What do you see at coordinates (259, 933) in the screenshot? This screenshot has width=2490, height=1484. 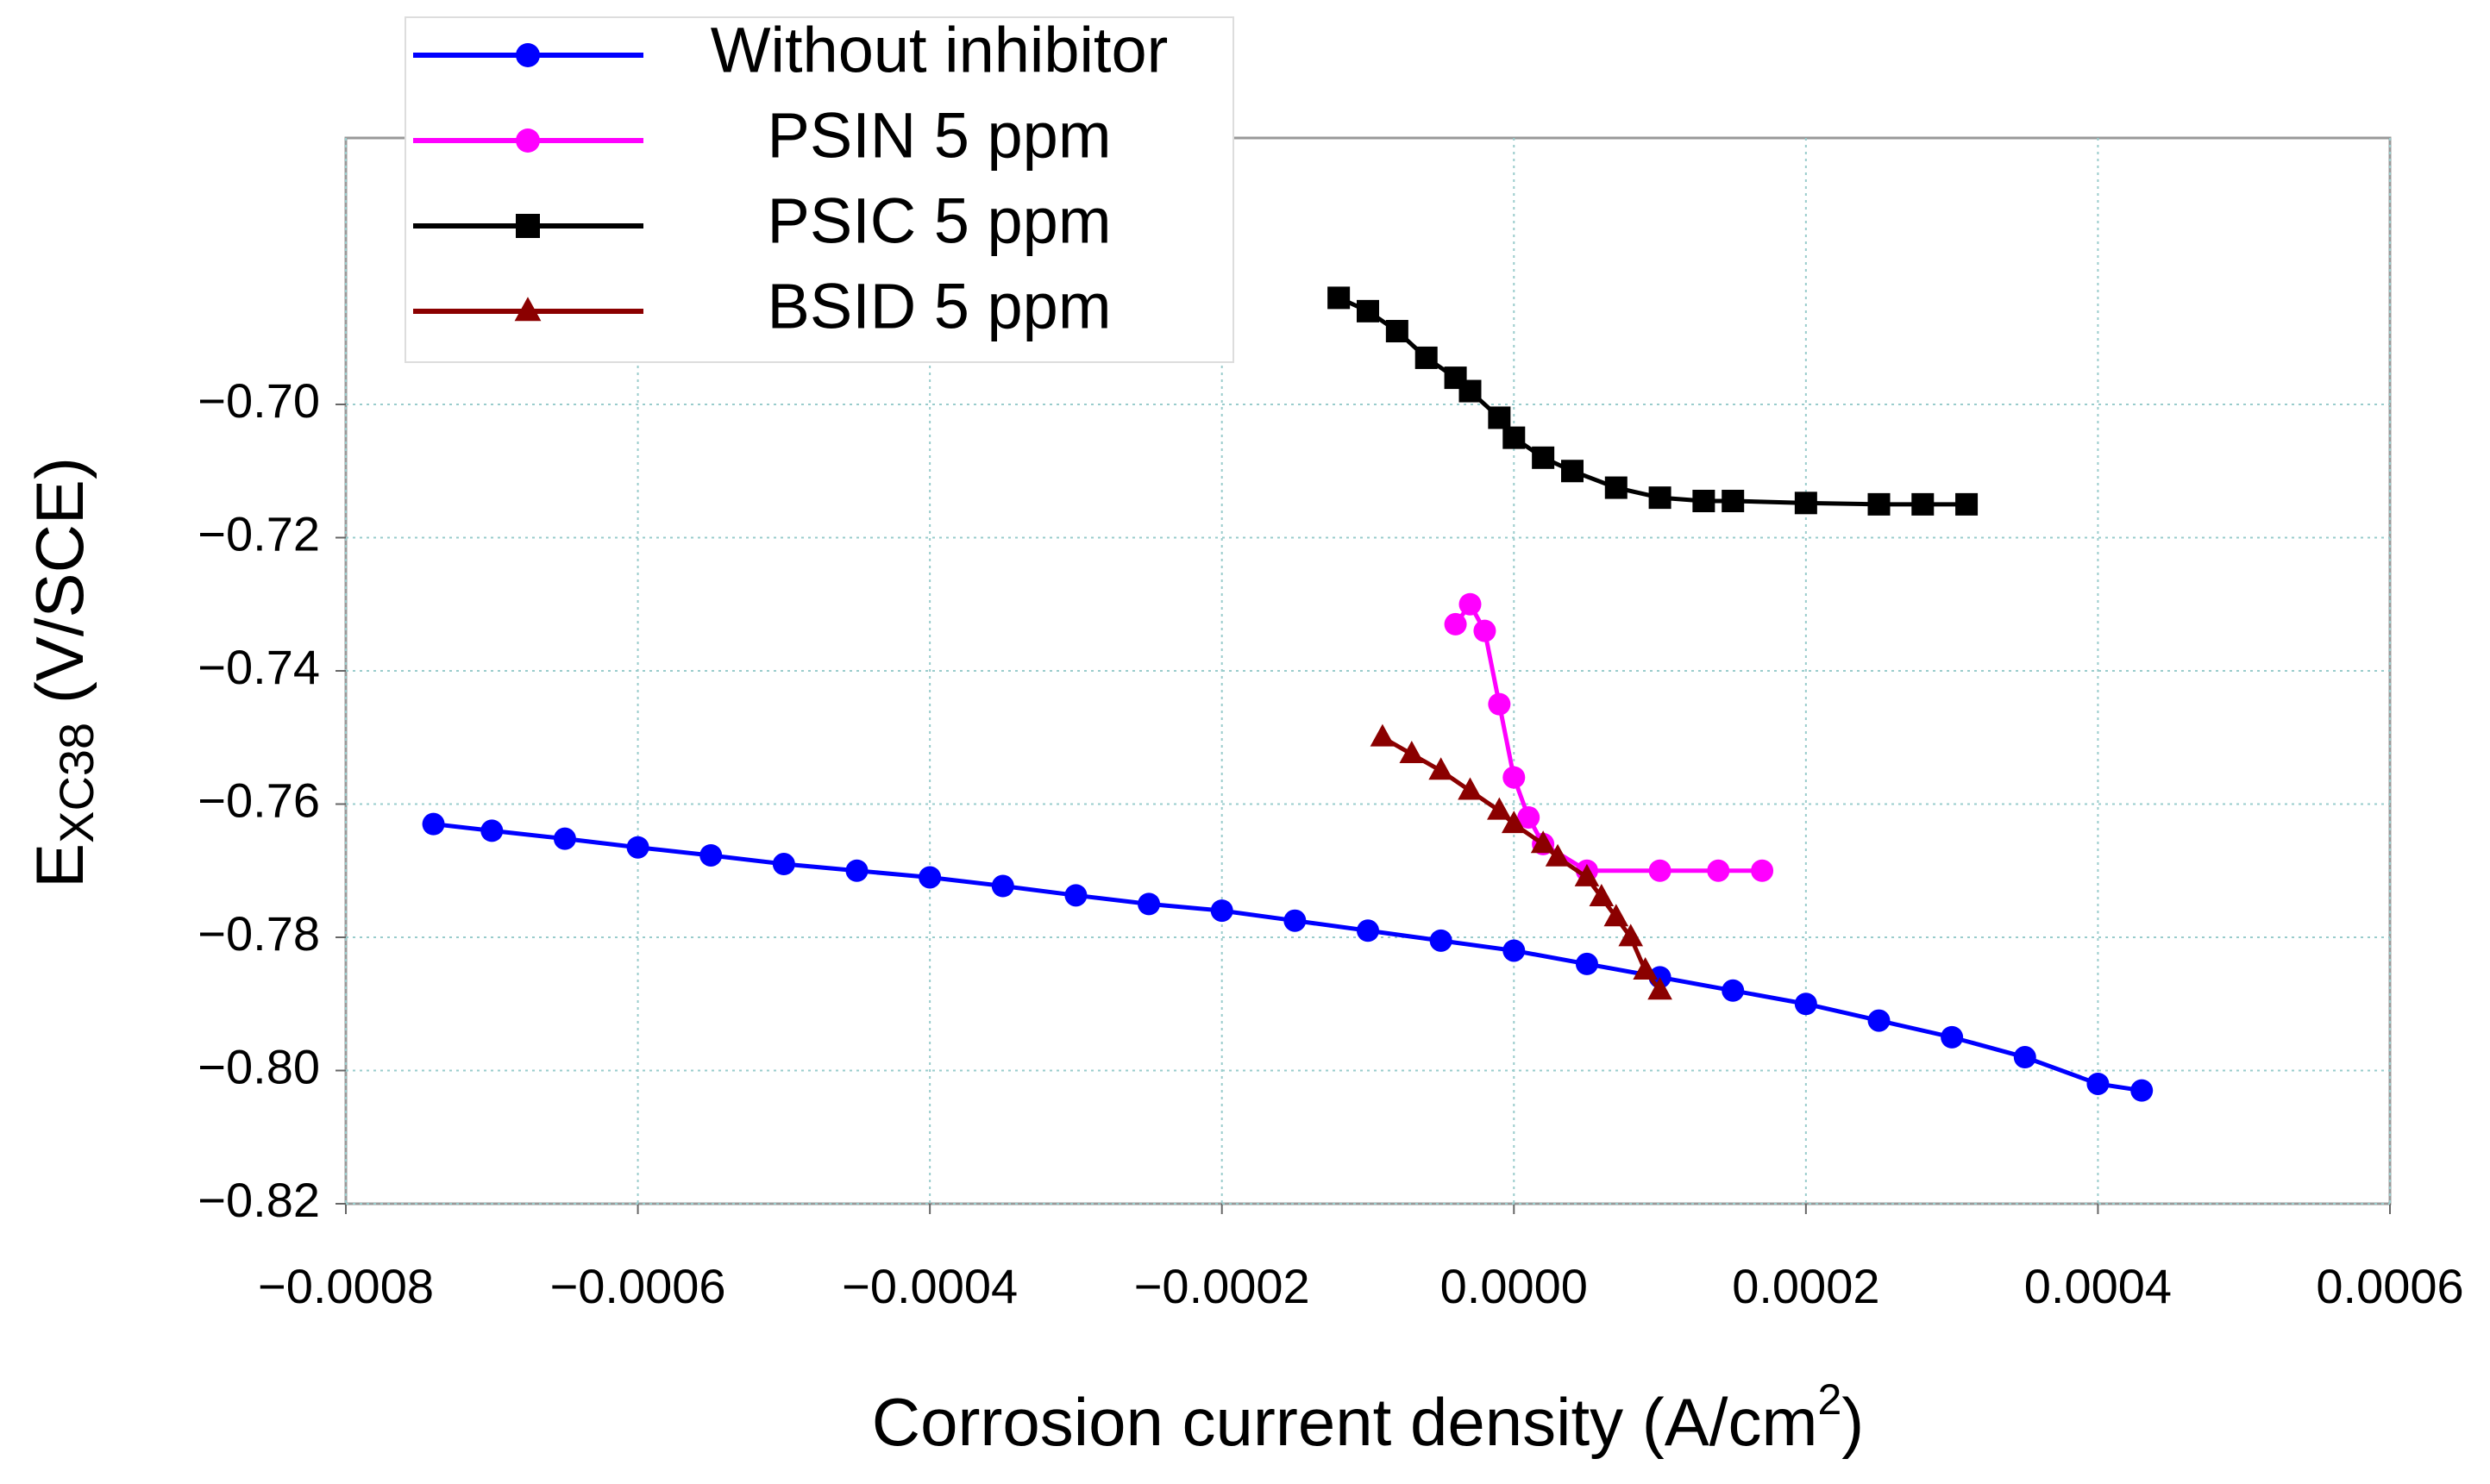 I see `y-tick-label: −0.78` at bounding box center [259, 933].